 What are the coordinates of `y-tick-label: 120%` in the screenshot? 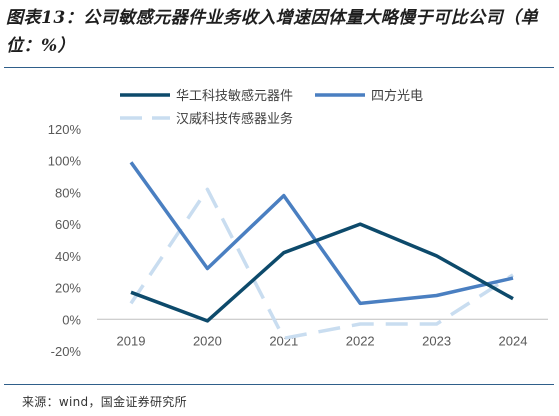 It's located at (65, 129).